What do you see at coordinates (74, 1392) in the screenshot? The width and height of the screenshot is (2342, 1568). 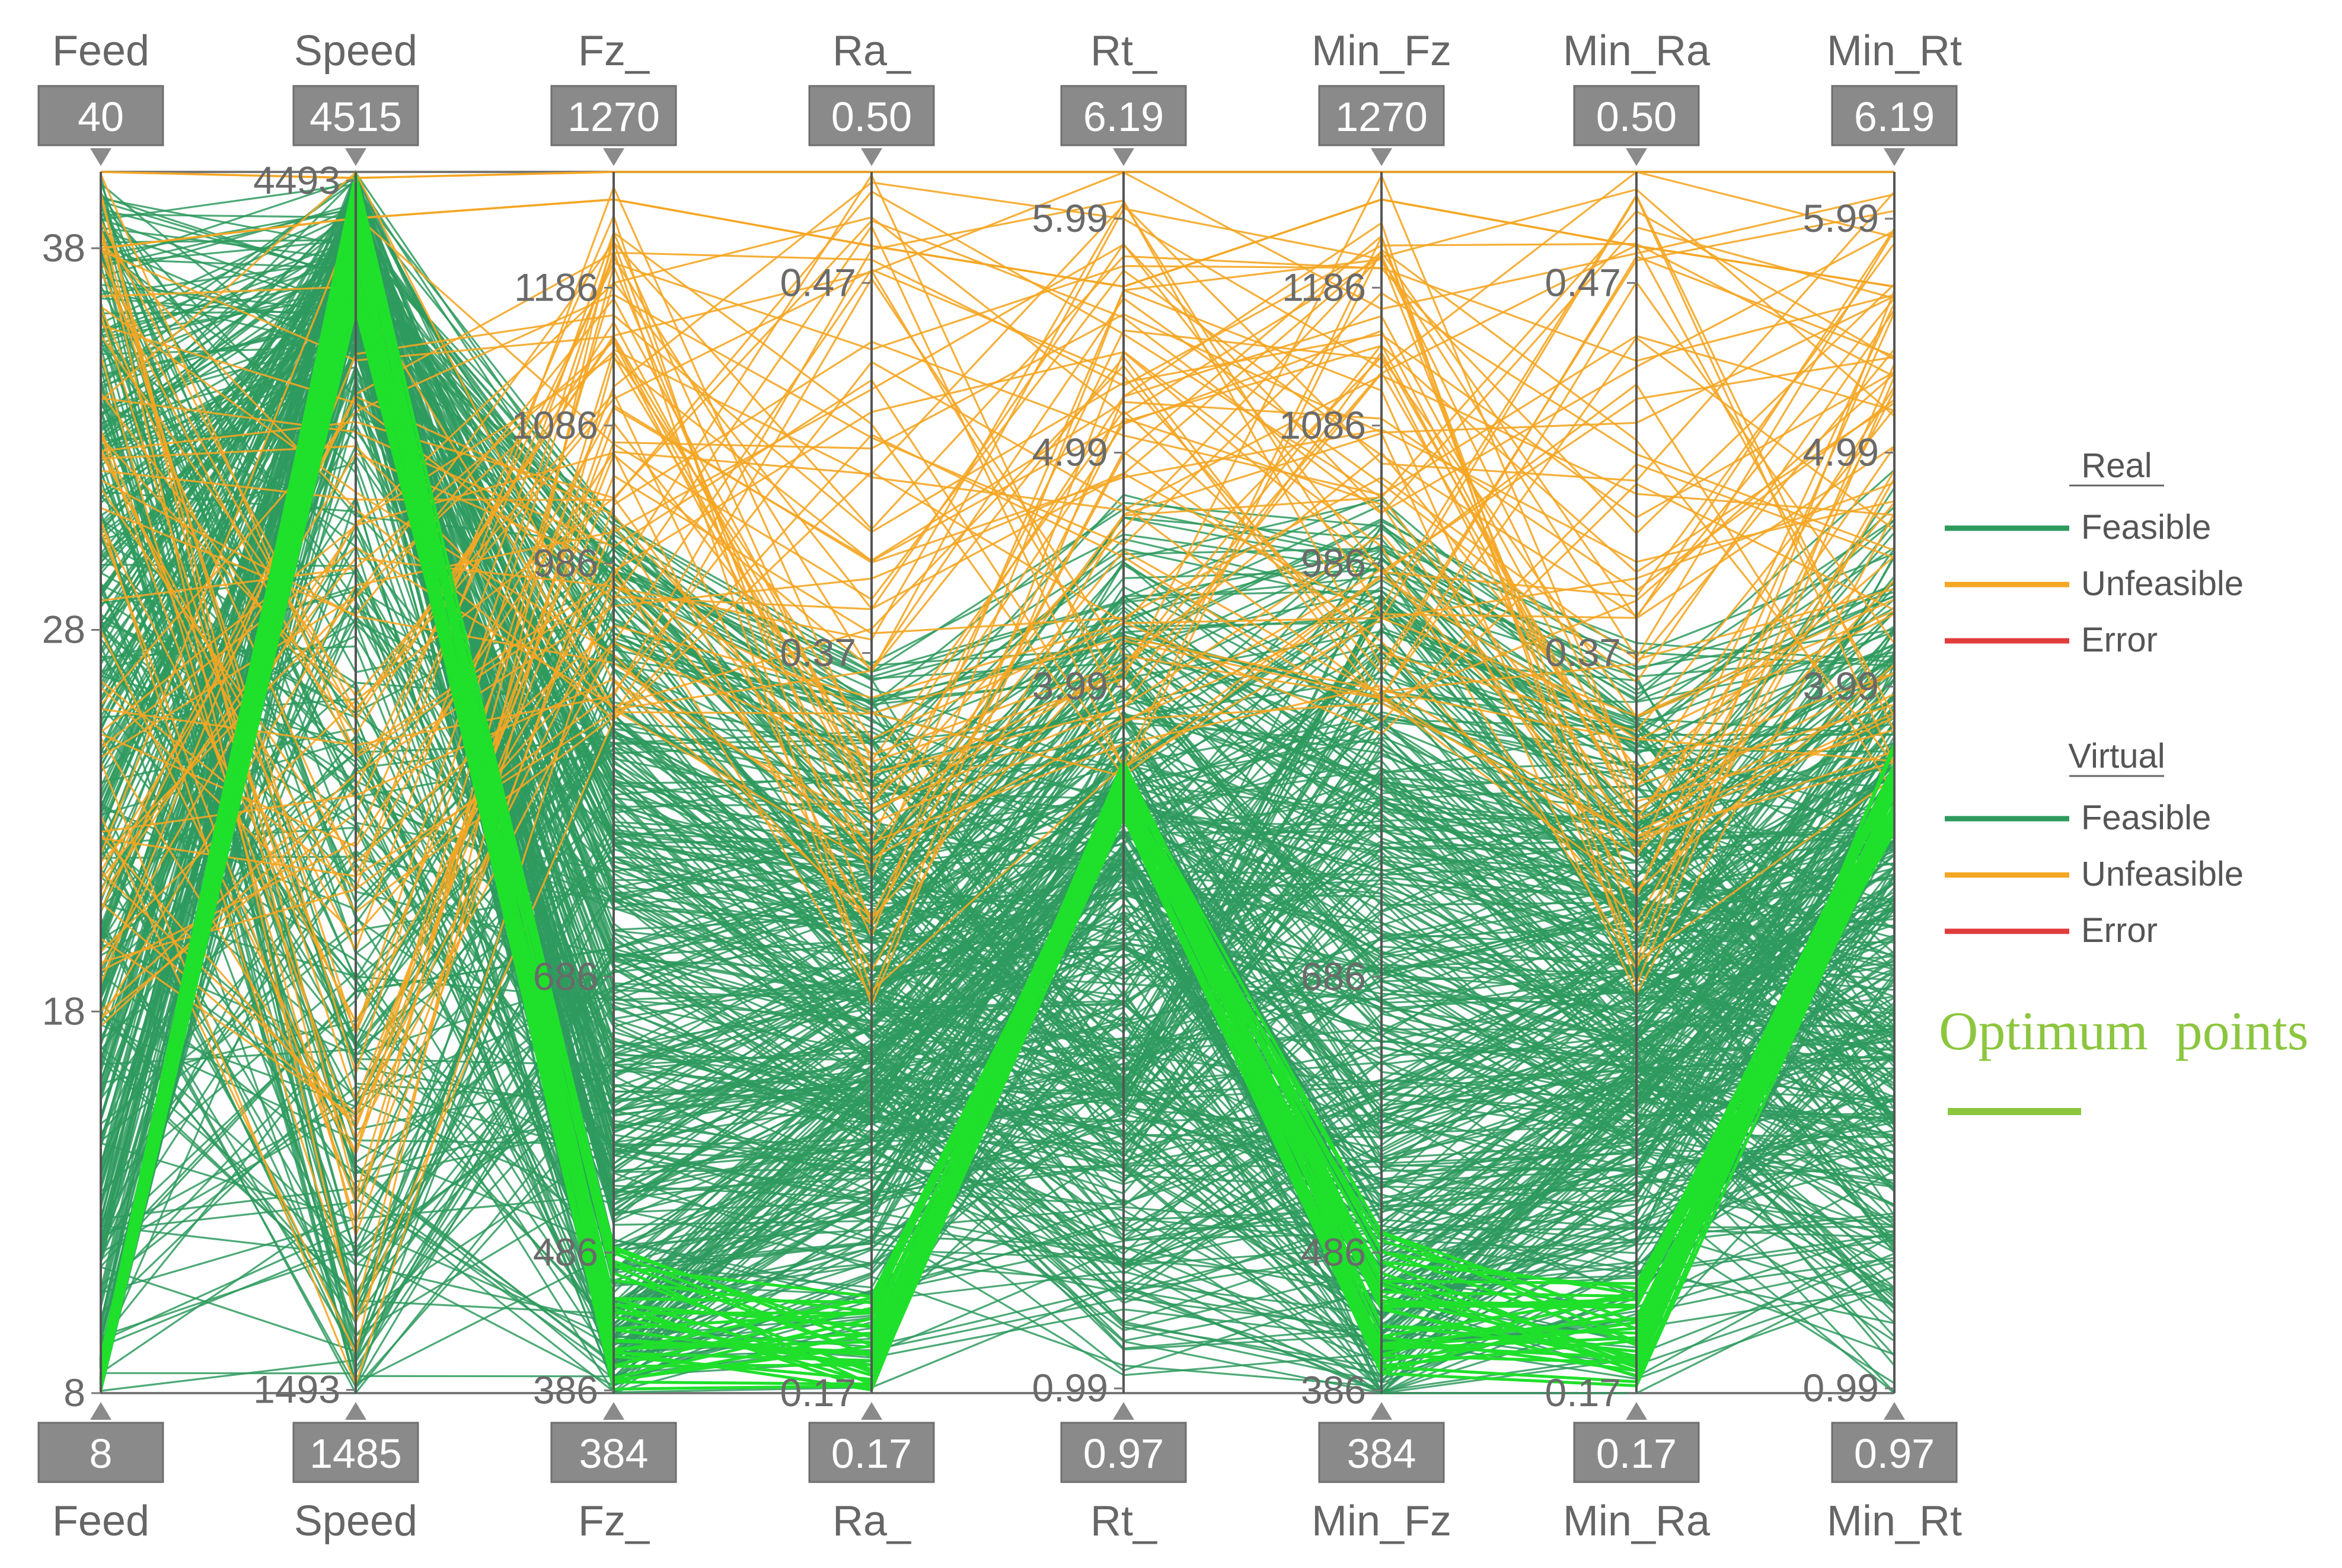 I see `tick-label: 8` at bounding box center [74, 1392].